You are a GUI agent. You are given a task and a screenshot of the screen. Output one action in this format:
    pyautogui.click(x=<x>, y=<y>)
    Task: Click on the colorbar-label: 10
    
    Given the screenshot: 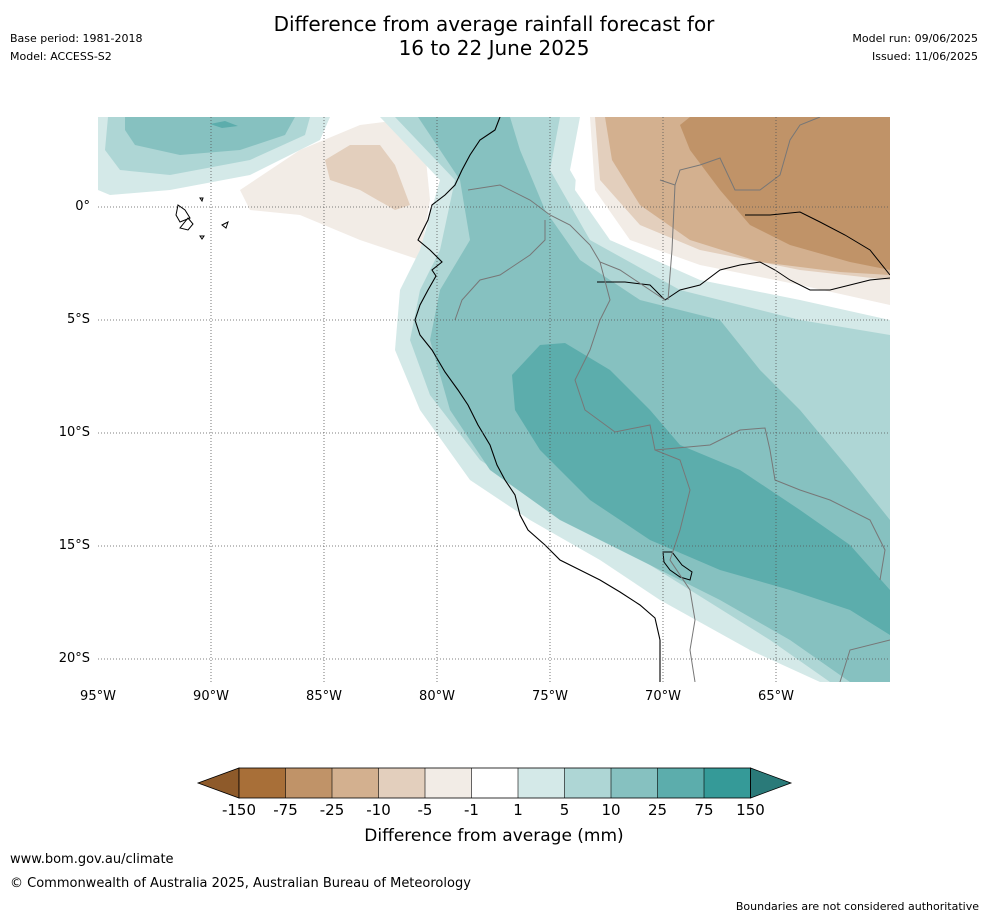 What is the action you would take?
    pyautogui.click(x=611, y=810)
    